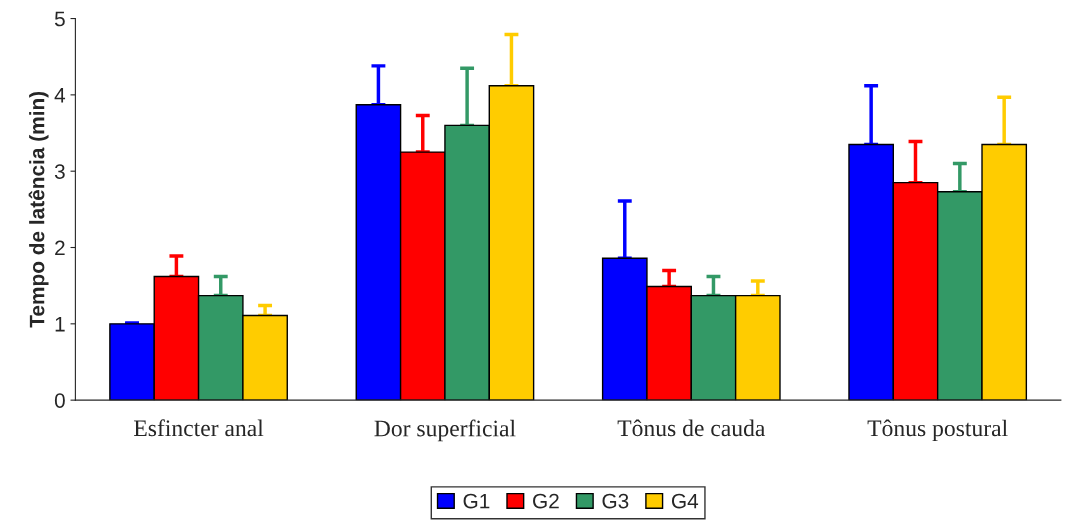  Describe the element at coordinates (59, 171) in the screenshot. I see `y-tick-label: 3` at that location.